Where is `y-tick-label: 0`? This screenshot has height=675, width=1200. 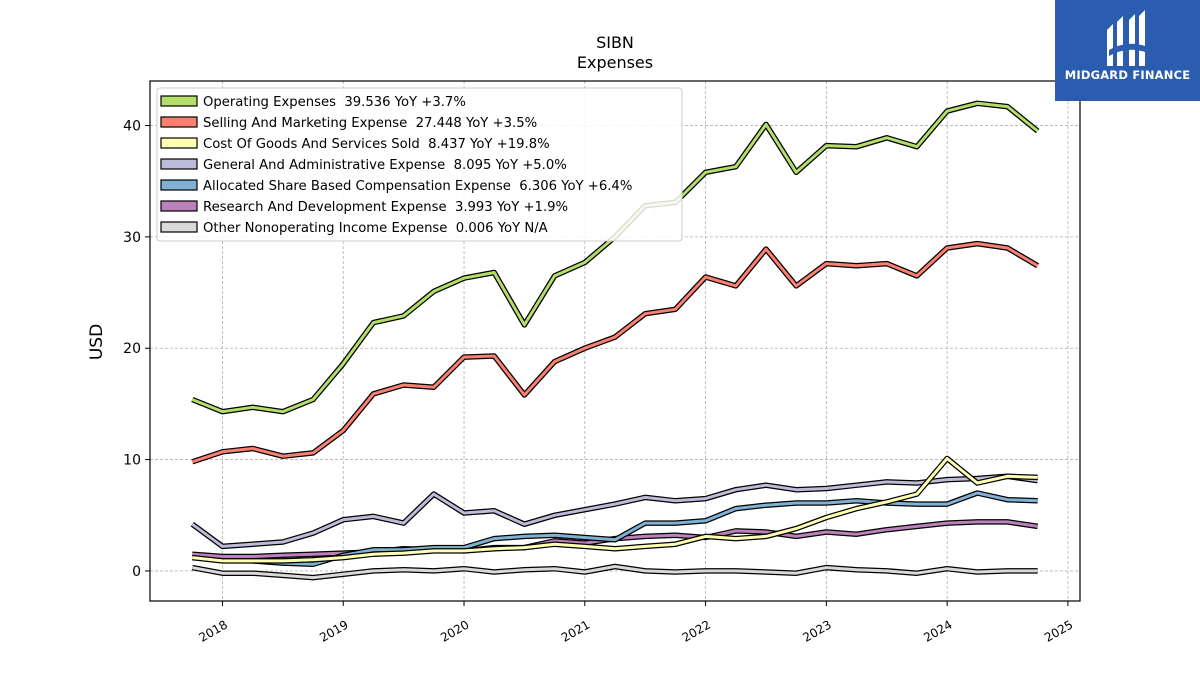
y-tick-label: 0 is located at coordinates (136, 572).